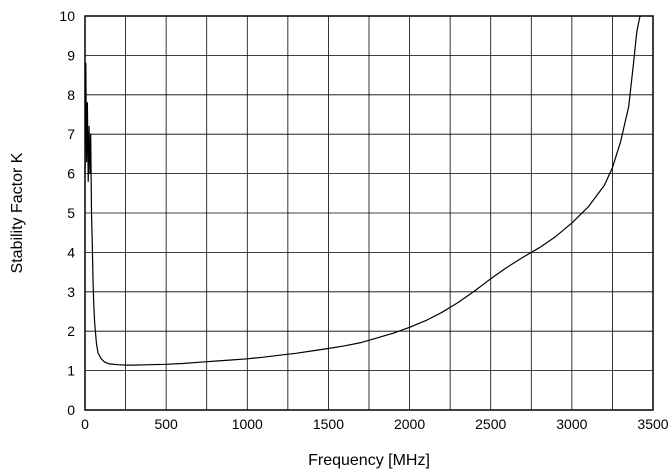 This screenshot has width=671, height=474. What do you see at coordinates (71, 55) in the screenshot?
I see `y-tick-label: 9` at bounding box center [71, 55].